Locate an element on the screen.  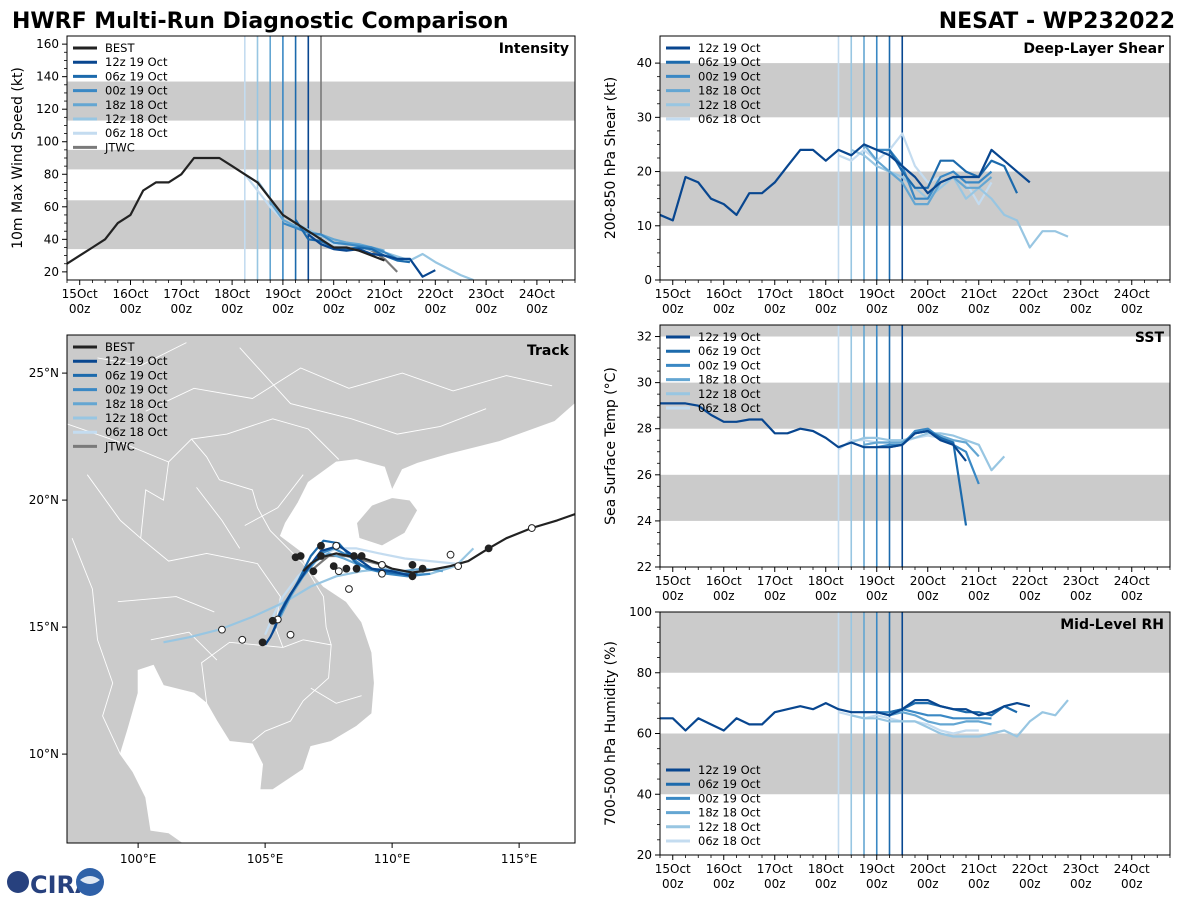
y-tick-label: 10 is located at coordinates (644, 226).